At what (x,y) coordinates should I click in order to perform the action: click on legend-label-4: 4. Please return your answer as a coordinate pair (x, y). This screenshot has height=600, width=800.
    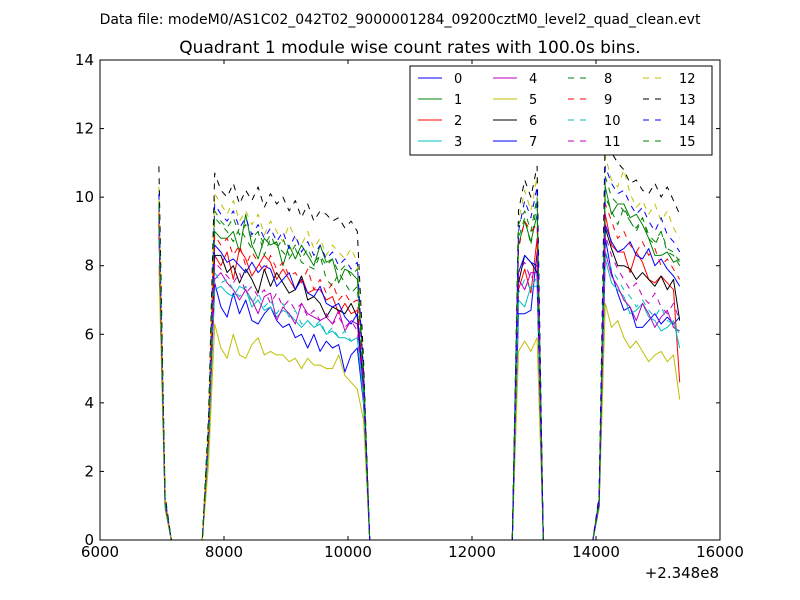
    Looking at the image, I should click on (533, 79).